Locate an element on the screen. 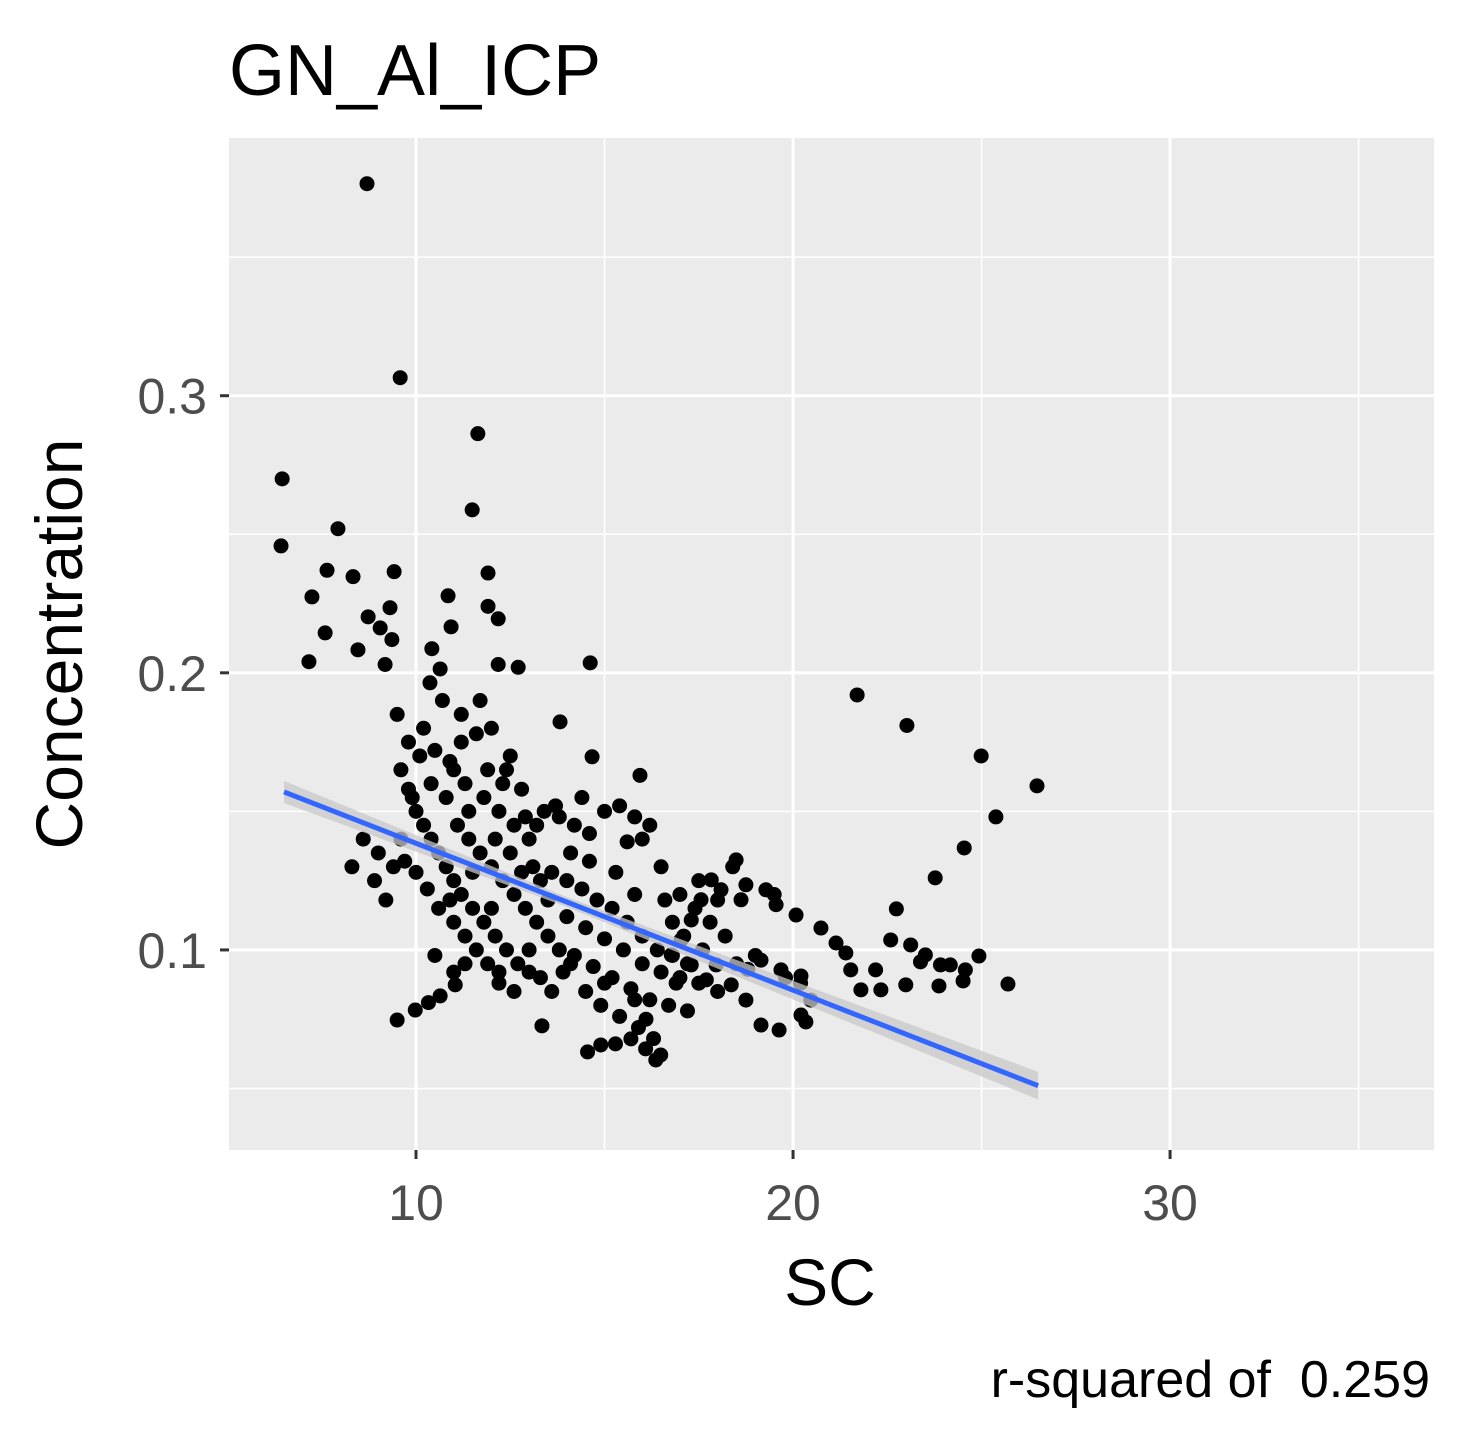  x-tick-label: 30 is located at coordinates (1170, 1203).